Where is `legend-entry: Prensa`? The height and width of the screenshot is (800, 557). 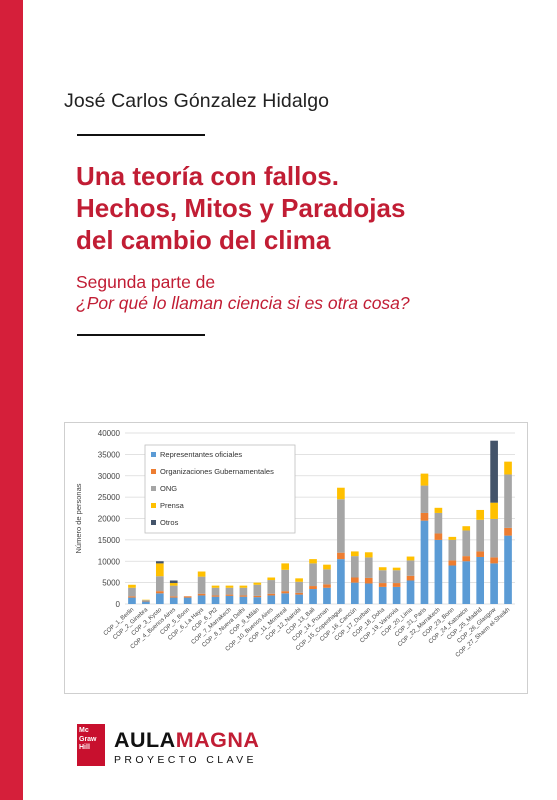 legend-entry: Prensa is located at coordinates (172, 505).